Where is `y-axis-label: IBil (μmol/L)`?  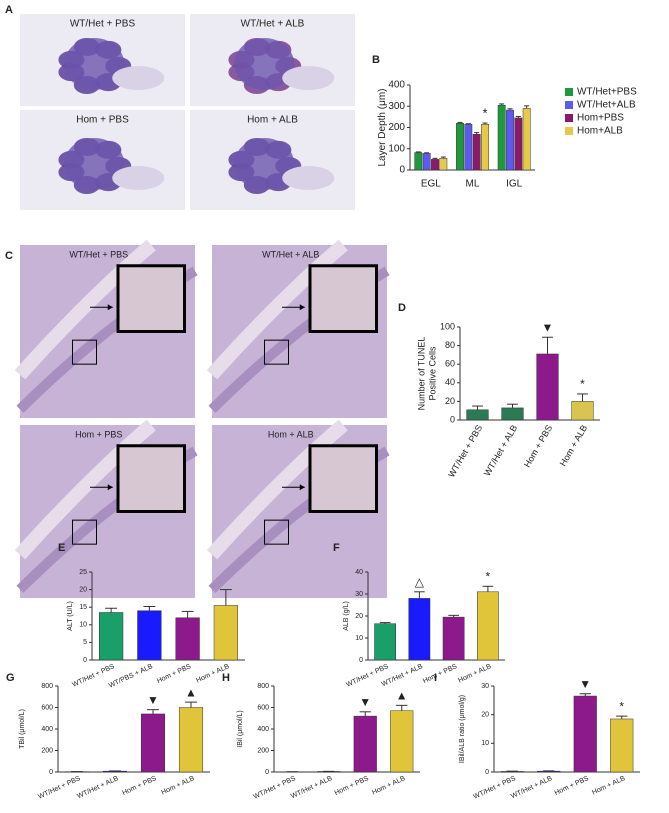
y-axis-label: IBil (μmol/L) is located at coordinates (240, 728).